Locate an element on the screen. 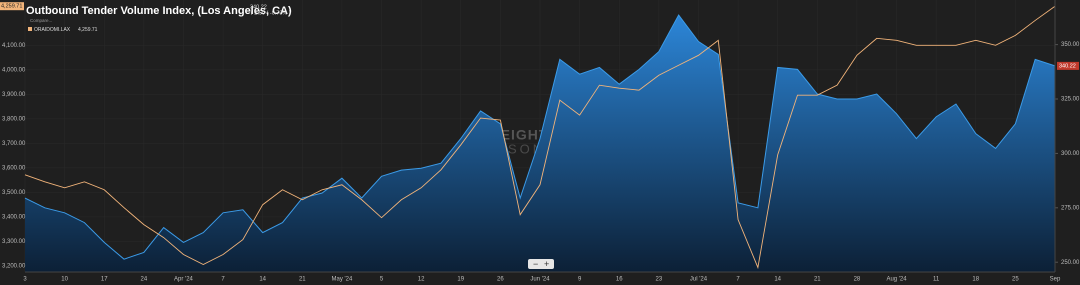  y2-tick-label: 300.00 is located at coordinates (1070, 154).